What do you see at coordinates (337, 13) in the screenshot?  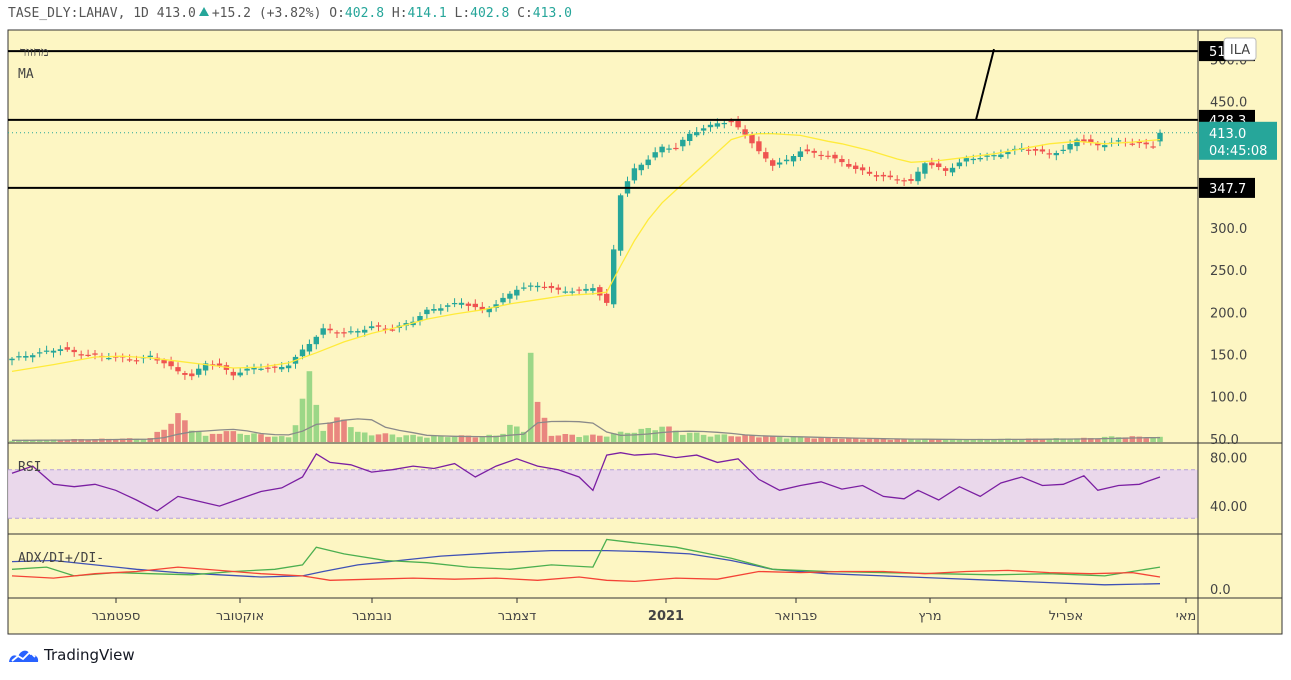 I see `open-label: O:` at bounding box center [337, 13].